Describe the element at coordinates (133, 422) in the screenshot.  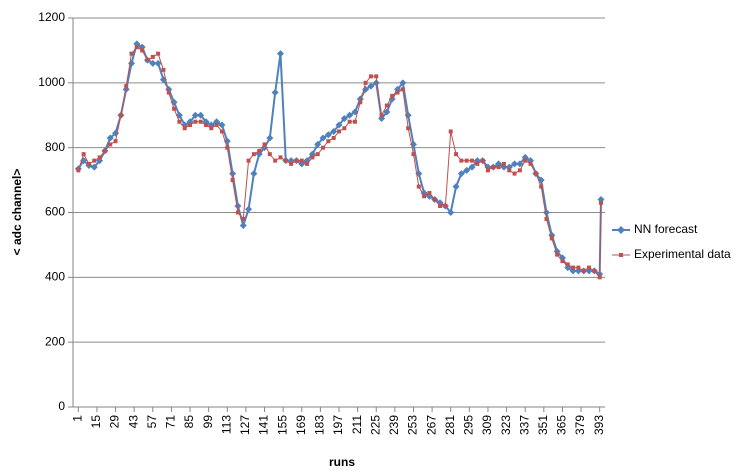
I see `x-tick-label: 43` at that location.